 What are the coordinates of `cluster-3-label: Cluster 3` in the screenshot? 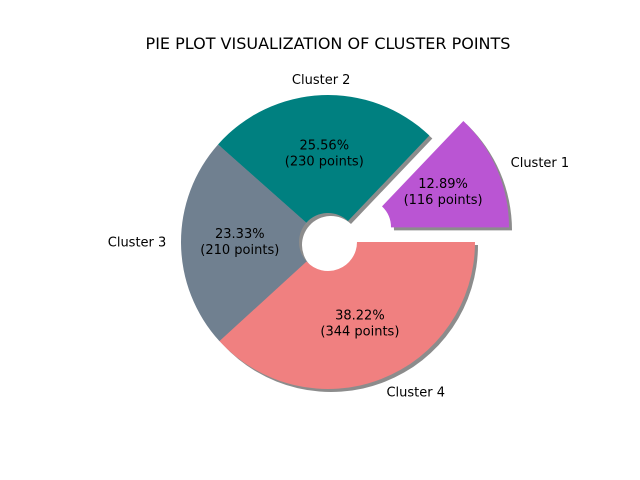 It's located at (137, 243).